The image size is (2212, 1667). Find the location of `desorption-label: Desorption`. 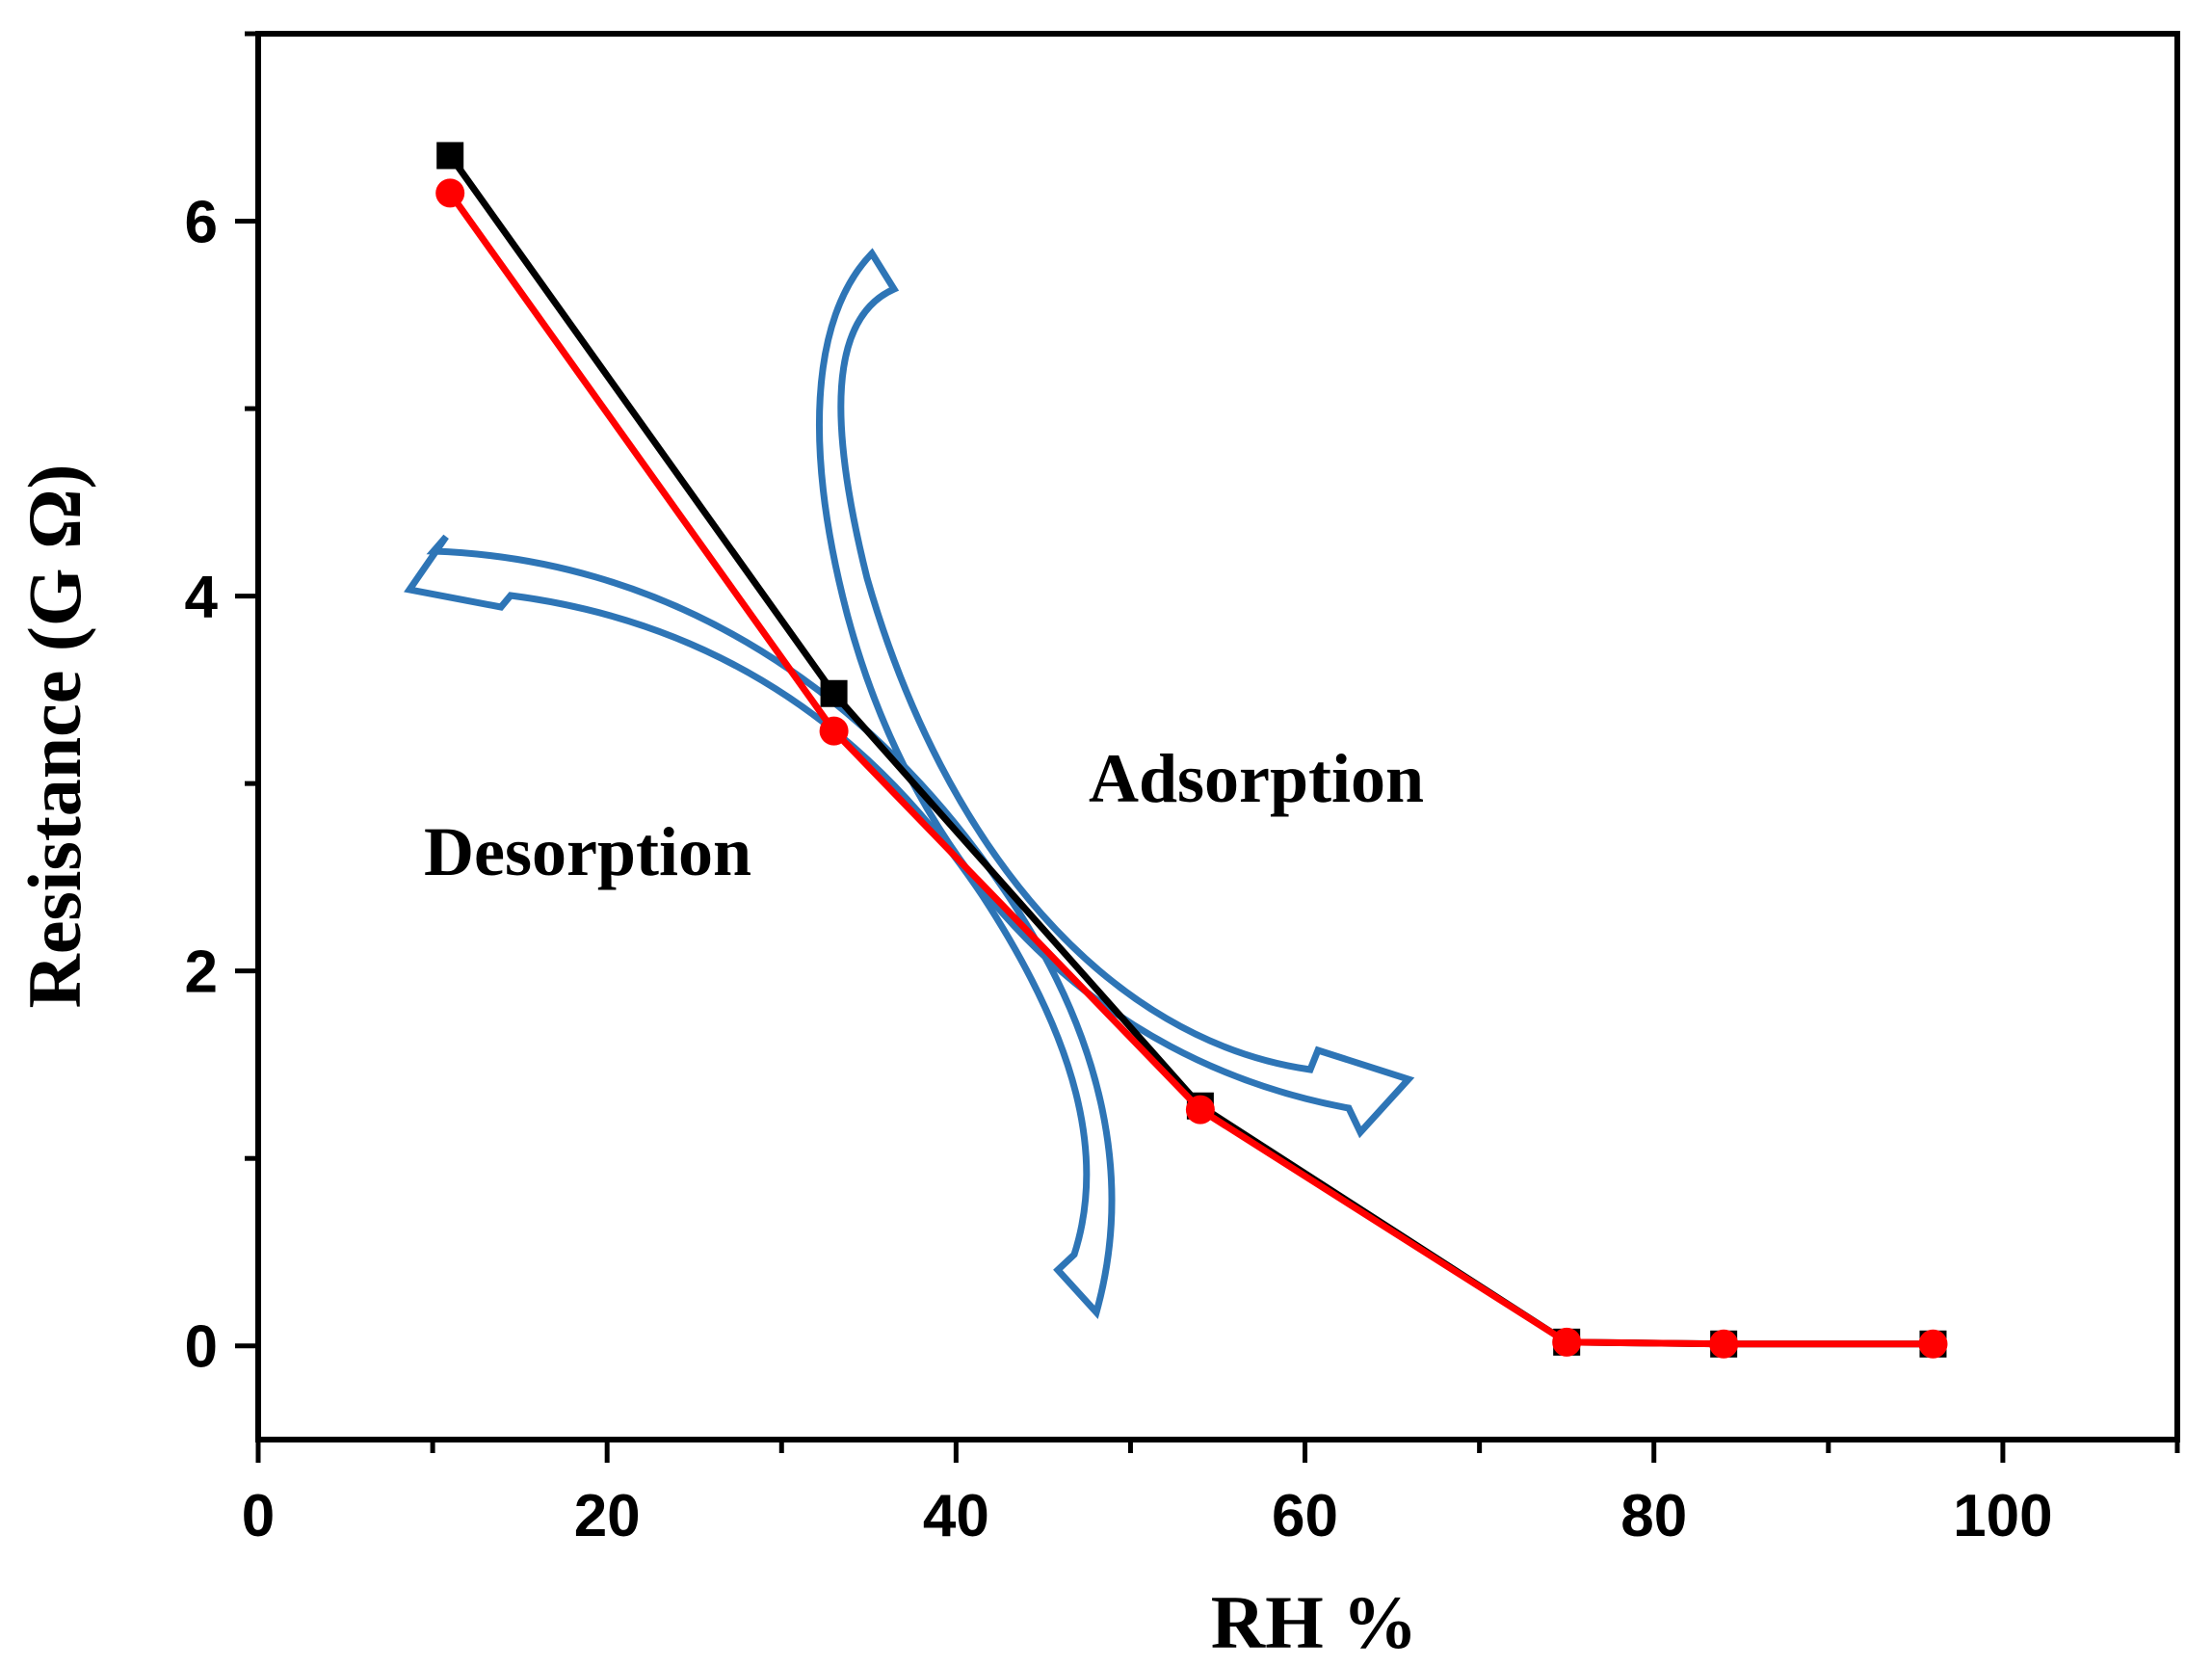

desorption-label: Desorption is located at coordinates (587, 852).